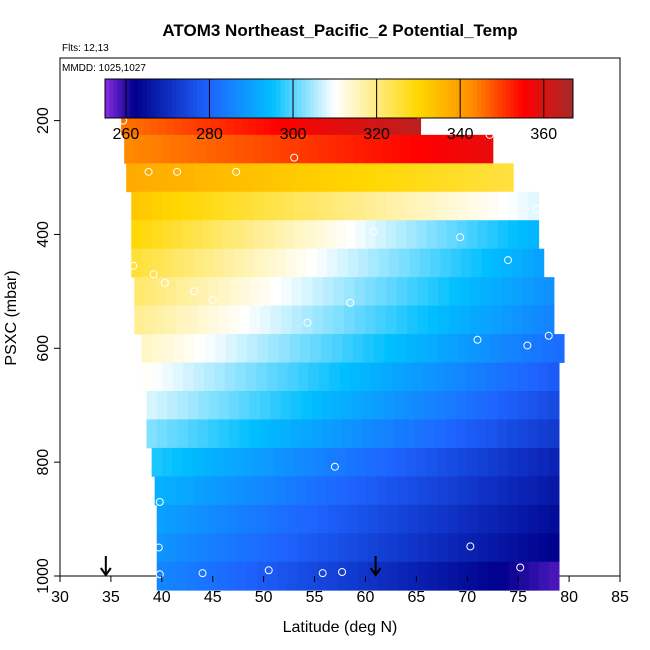 The image size is (650, 650). I want to click on y-tick-label: 200, so click(43, 120).